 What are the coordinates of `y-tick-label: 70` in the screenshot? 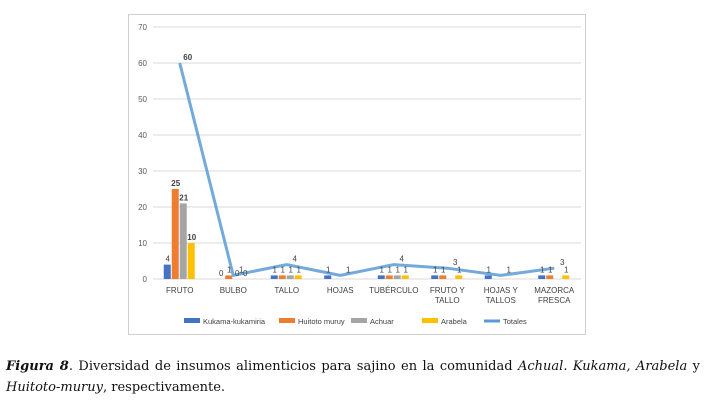 It's located at (142, 27).